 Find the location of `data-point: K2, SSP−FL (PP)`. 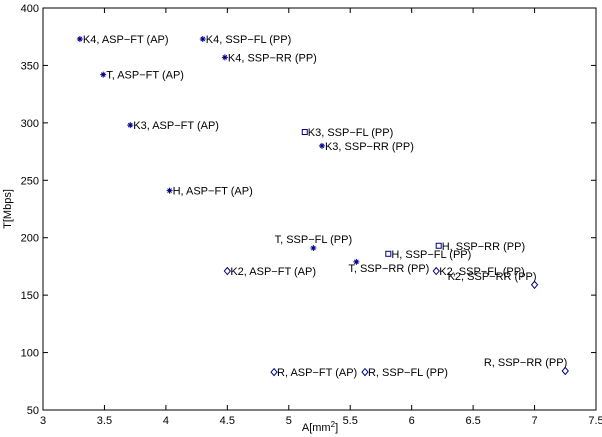

data-point: K2, SSP−FL (PP) is located at coordinates (478, 272).